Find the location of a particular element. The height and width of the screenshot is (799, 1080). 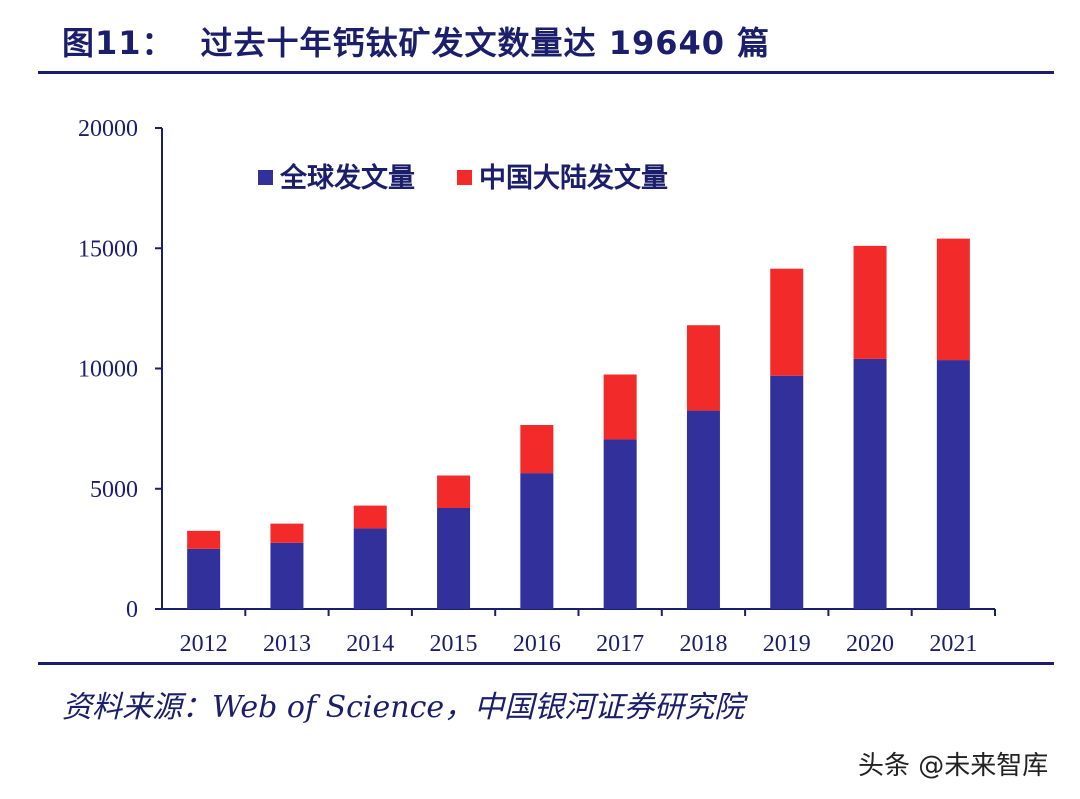

x-tick-label: 2017 is located at coordinates (620, 644).